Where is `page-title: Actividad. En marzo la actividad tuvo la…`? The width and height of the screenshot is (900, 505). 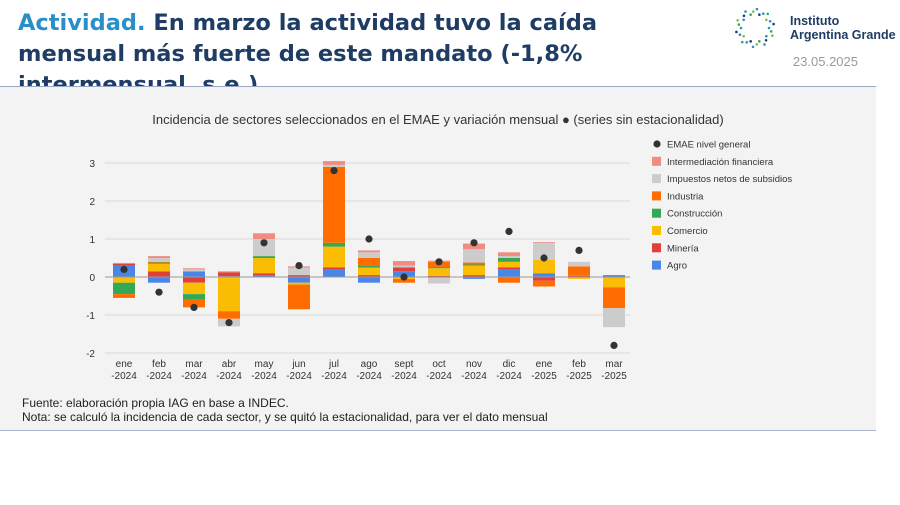 page-title: Actividad. En marzo la actividad tuvo la… is located at coordinates (358, 54).